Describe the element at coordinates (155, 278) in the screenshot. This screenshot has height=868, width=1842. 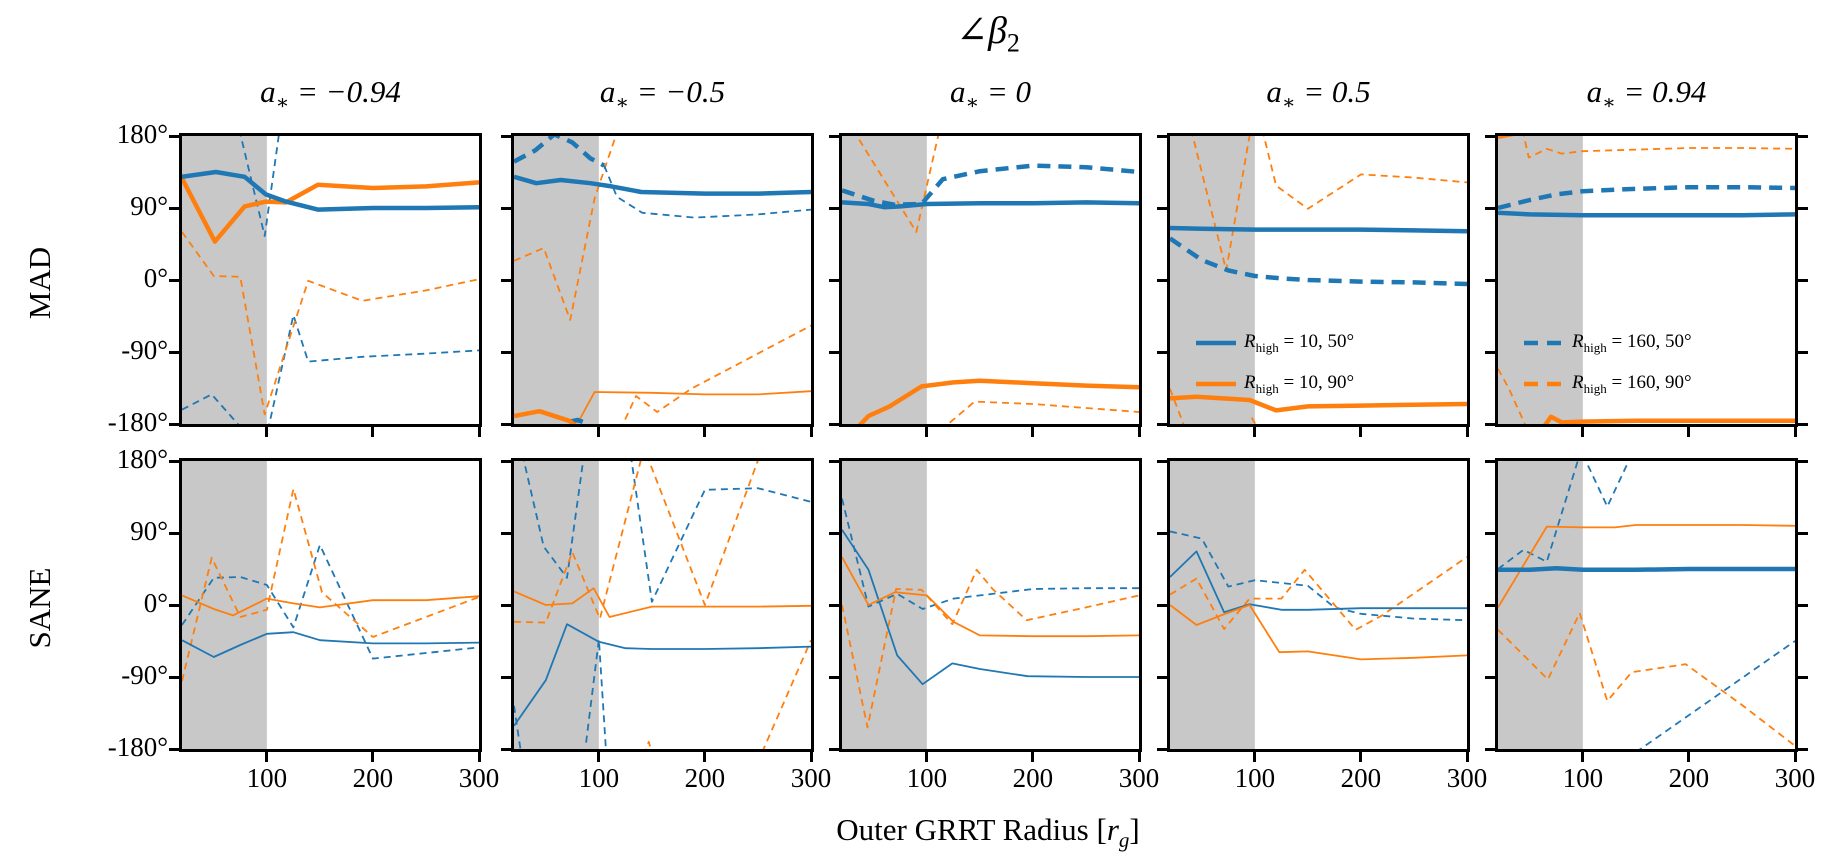
I see `y-tick-label: 0°` at that location.